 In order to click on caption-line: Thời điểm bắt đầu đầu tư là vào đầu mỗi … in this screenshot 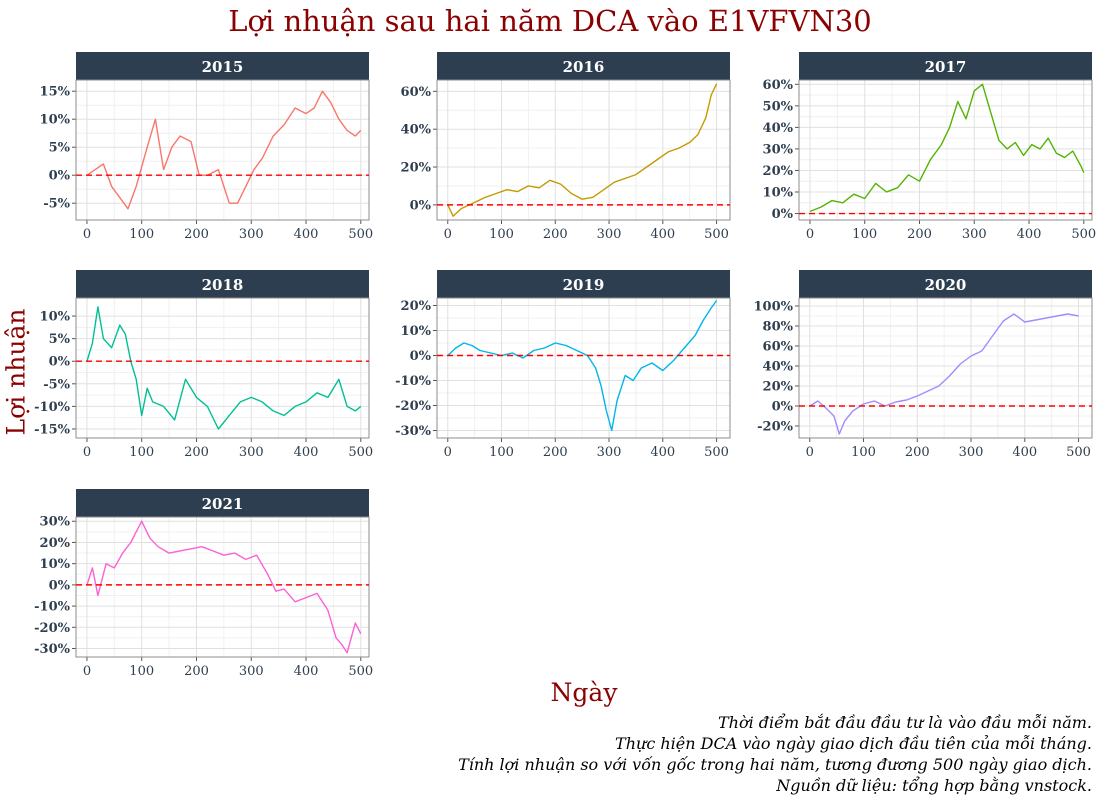, I will do `click(904, 722)`.